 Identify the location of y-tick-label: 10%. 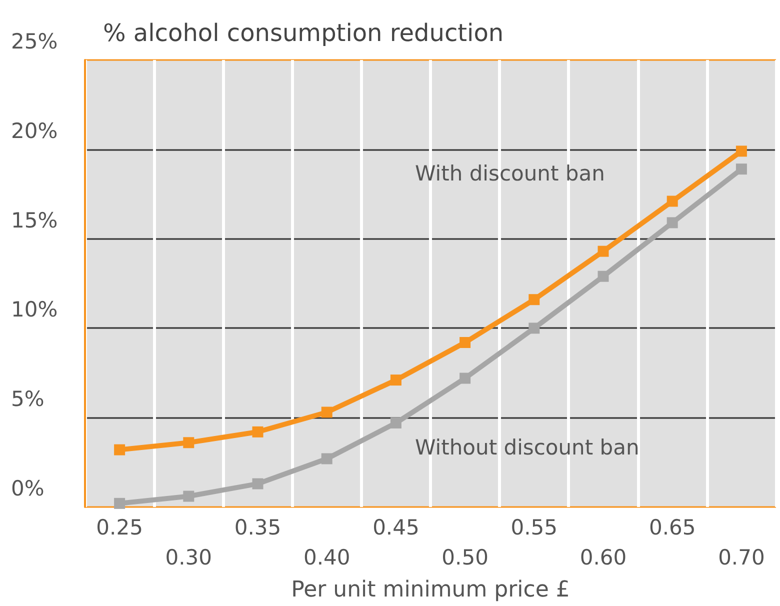
(34, 310).